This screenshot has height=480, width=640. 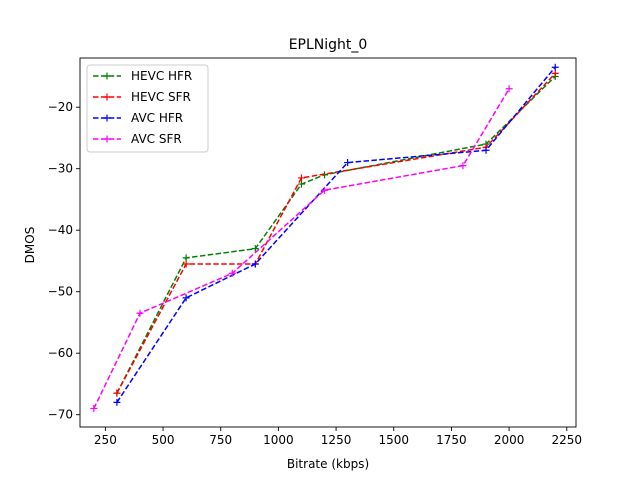 I want to click on y-tick-label: −60, so click(x=60, y=353).